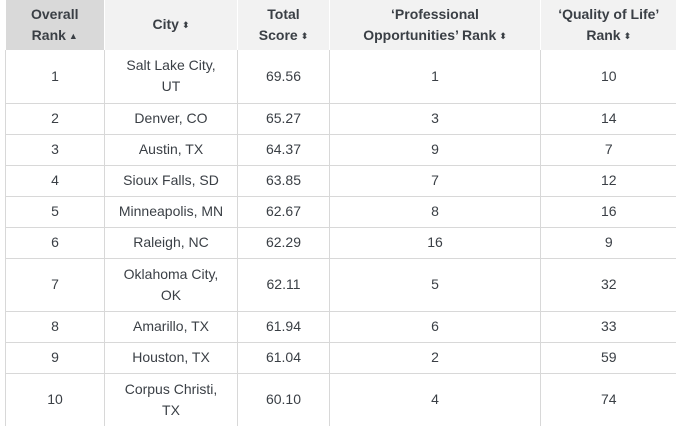 This screenshot has height=429, width=676. What do you see at coordinates (608, 25) in the screenshot?
I see `header-quality-of-life-rank: ‘Quality of Life’ Rank ⬍` at bounding box center [608, 25].